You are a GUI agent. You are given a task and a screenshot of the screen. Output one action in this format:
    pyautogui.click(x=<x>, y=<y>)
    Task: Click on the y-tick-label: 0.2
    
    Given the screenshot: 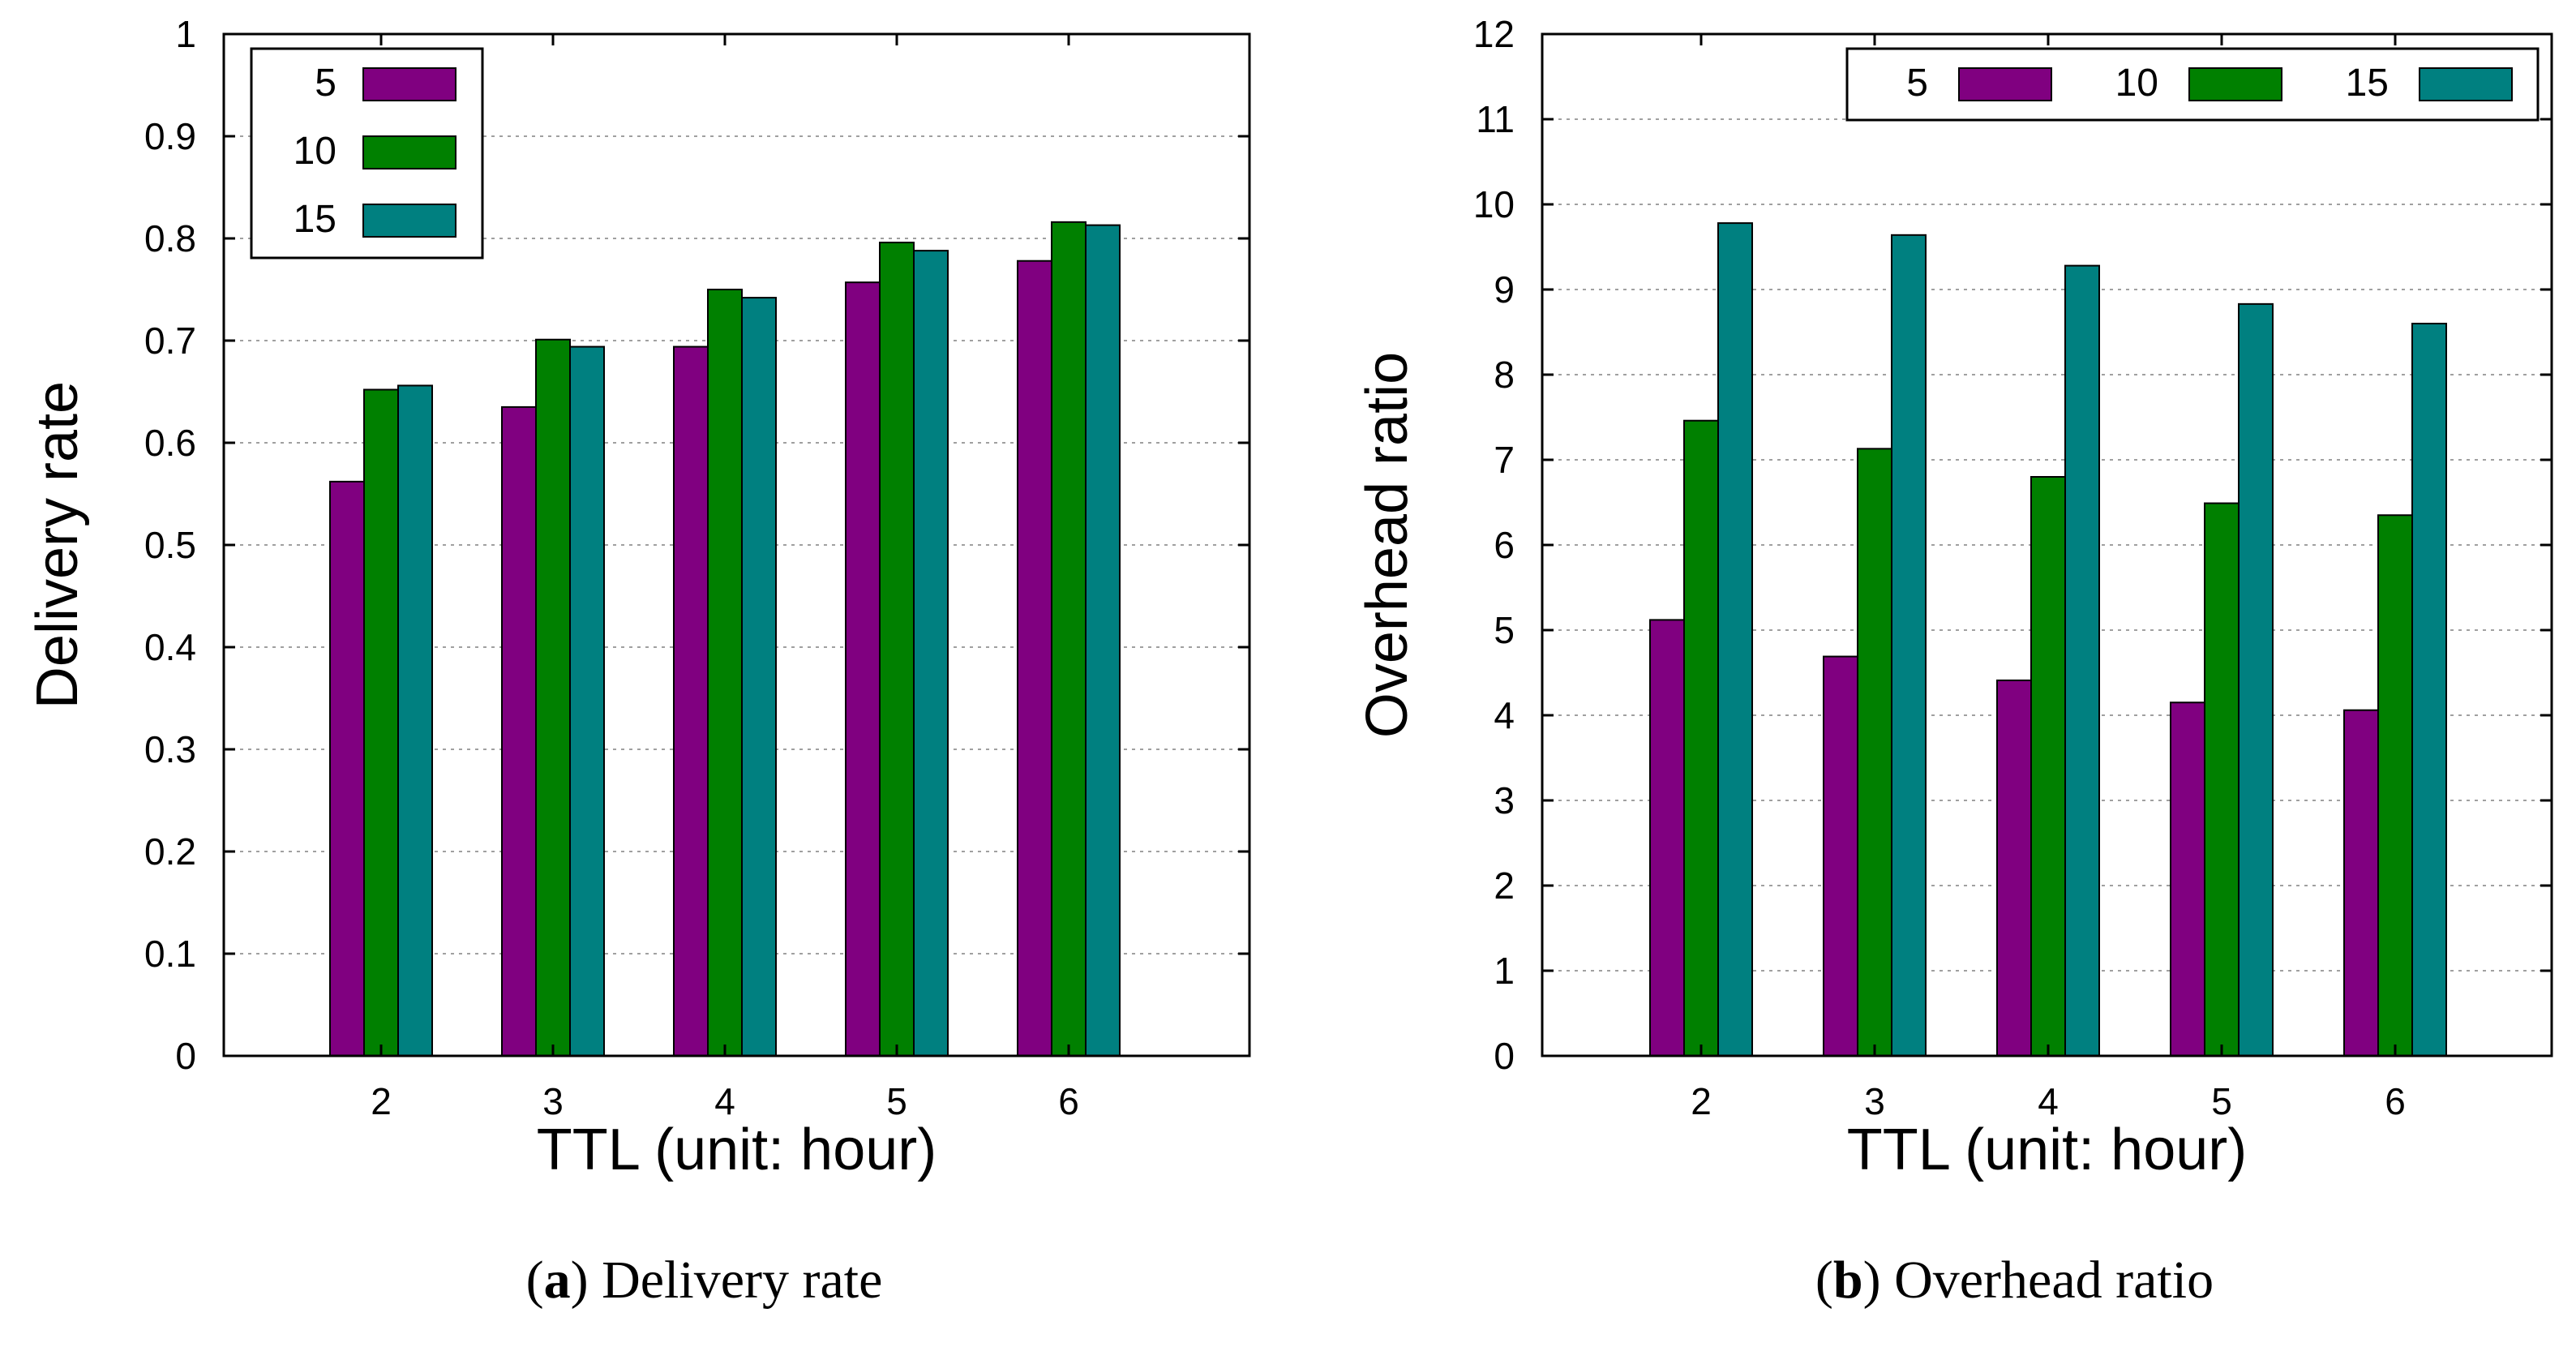 What is the action you would take?
    pyautogui.click(x=170, y=851)
    